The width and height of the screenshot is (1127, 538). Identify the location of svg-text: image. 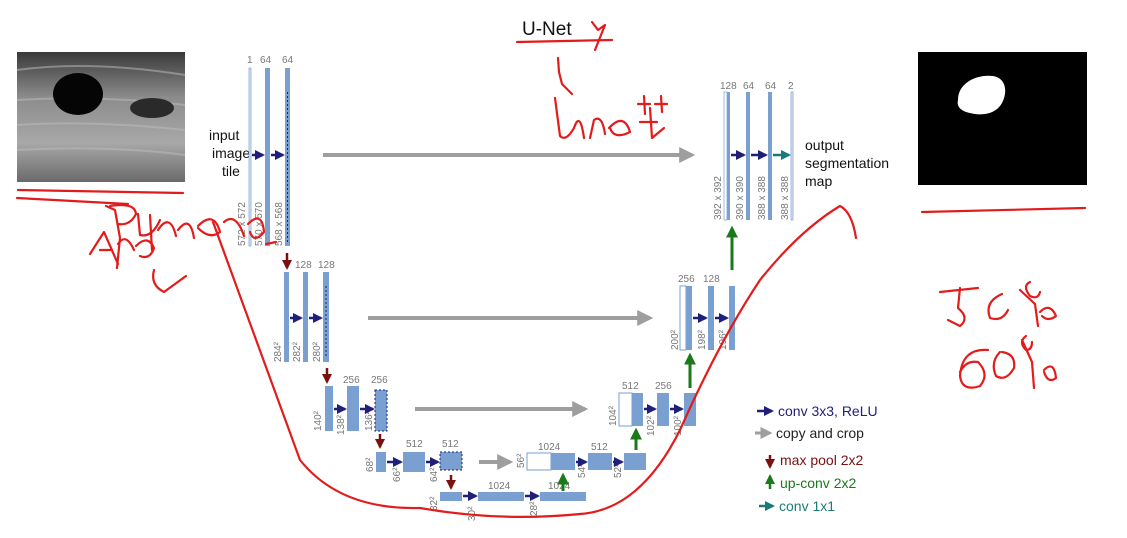
(231, 153).